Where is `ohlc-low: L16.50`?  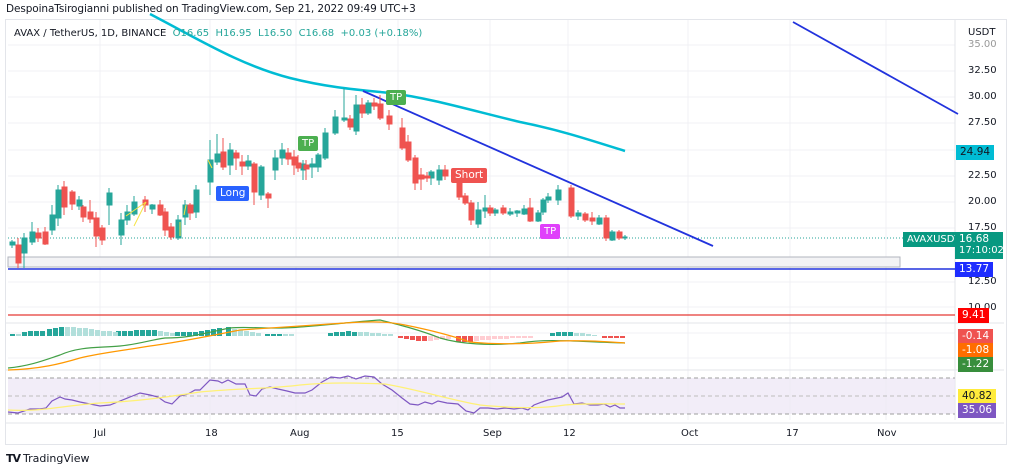 ohlc-low: L16.50 is located at coordinates (275, 33).